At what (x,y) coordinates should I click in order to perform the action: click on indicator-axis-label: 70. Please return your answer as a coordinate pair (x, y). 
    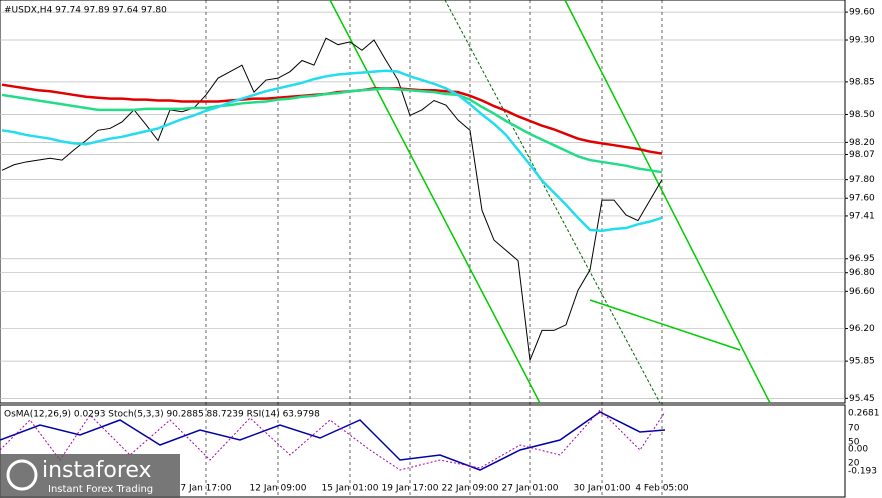
    Looking at the image, I should click on (854, 429).